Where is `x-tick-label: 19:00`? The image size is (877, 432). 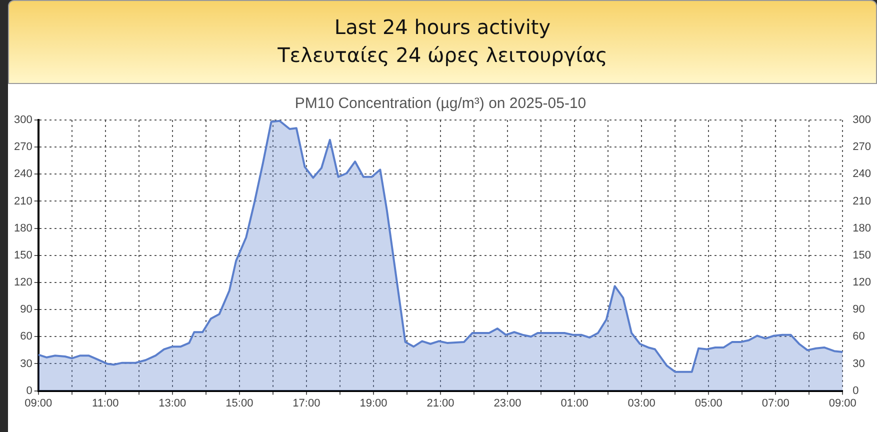 x-tick-label: 19:00 is located at coordinates (374, 403).